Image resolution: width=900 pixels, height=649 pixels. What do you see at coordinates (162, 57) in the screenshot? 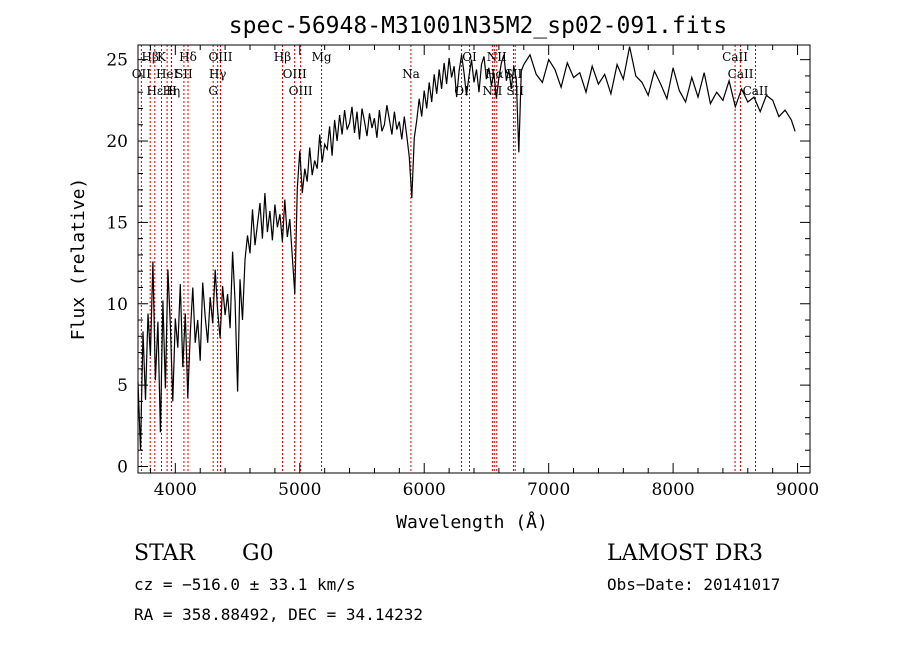
I see `spectral-line-label: K` at bounding box center [162, 57].